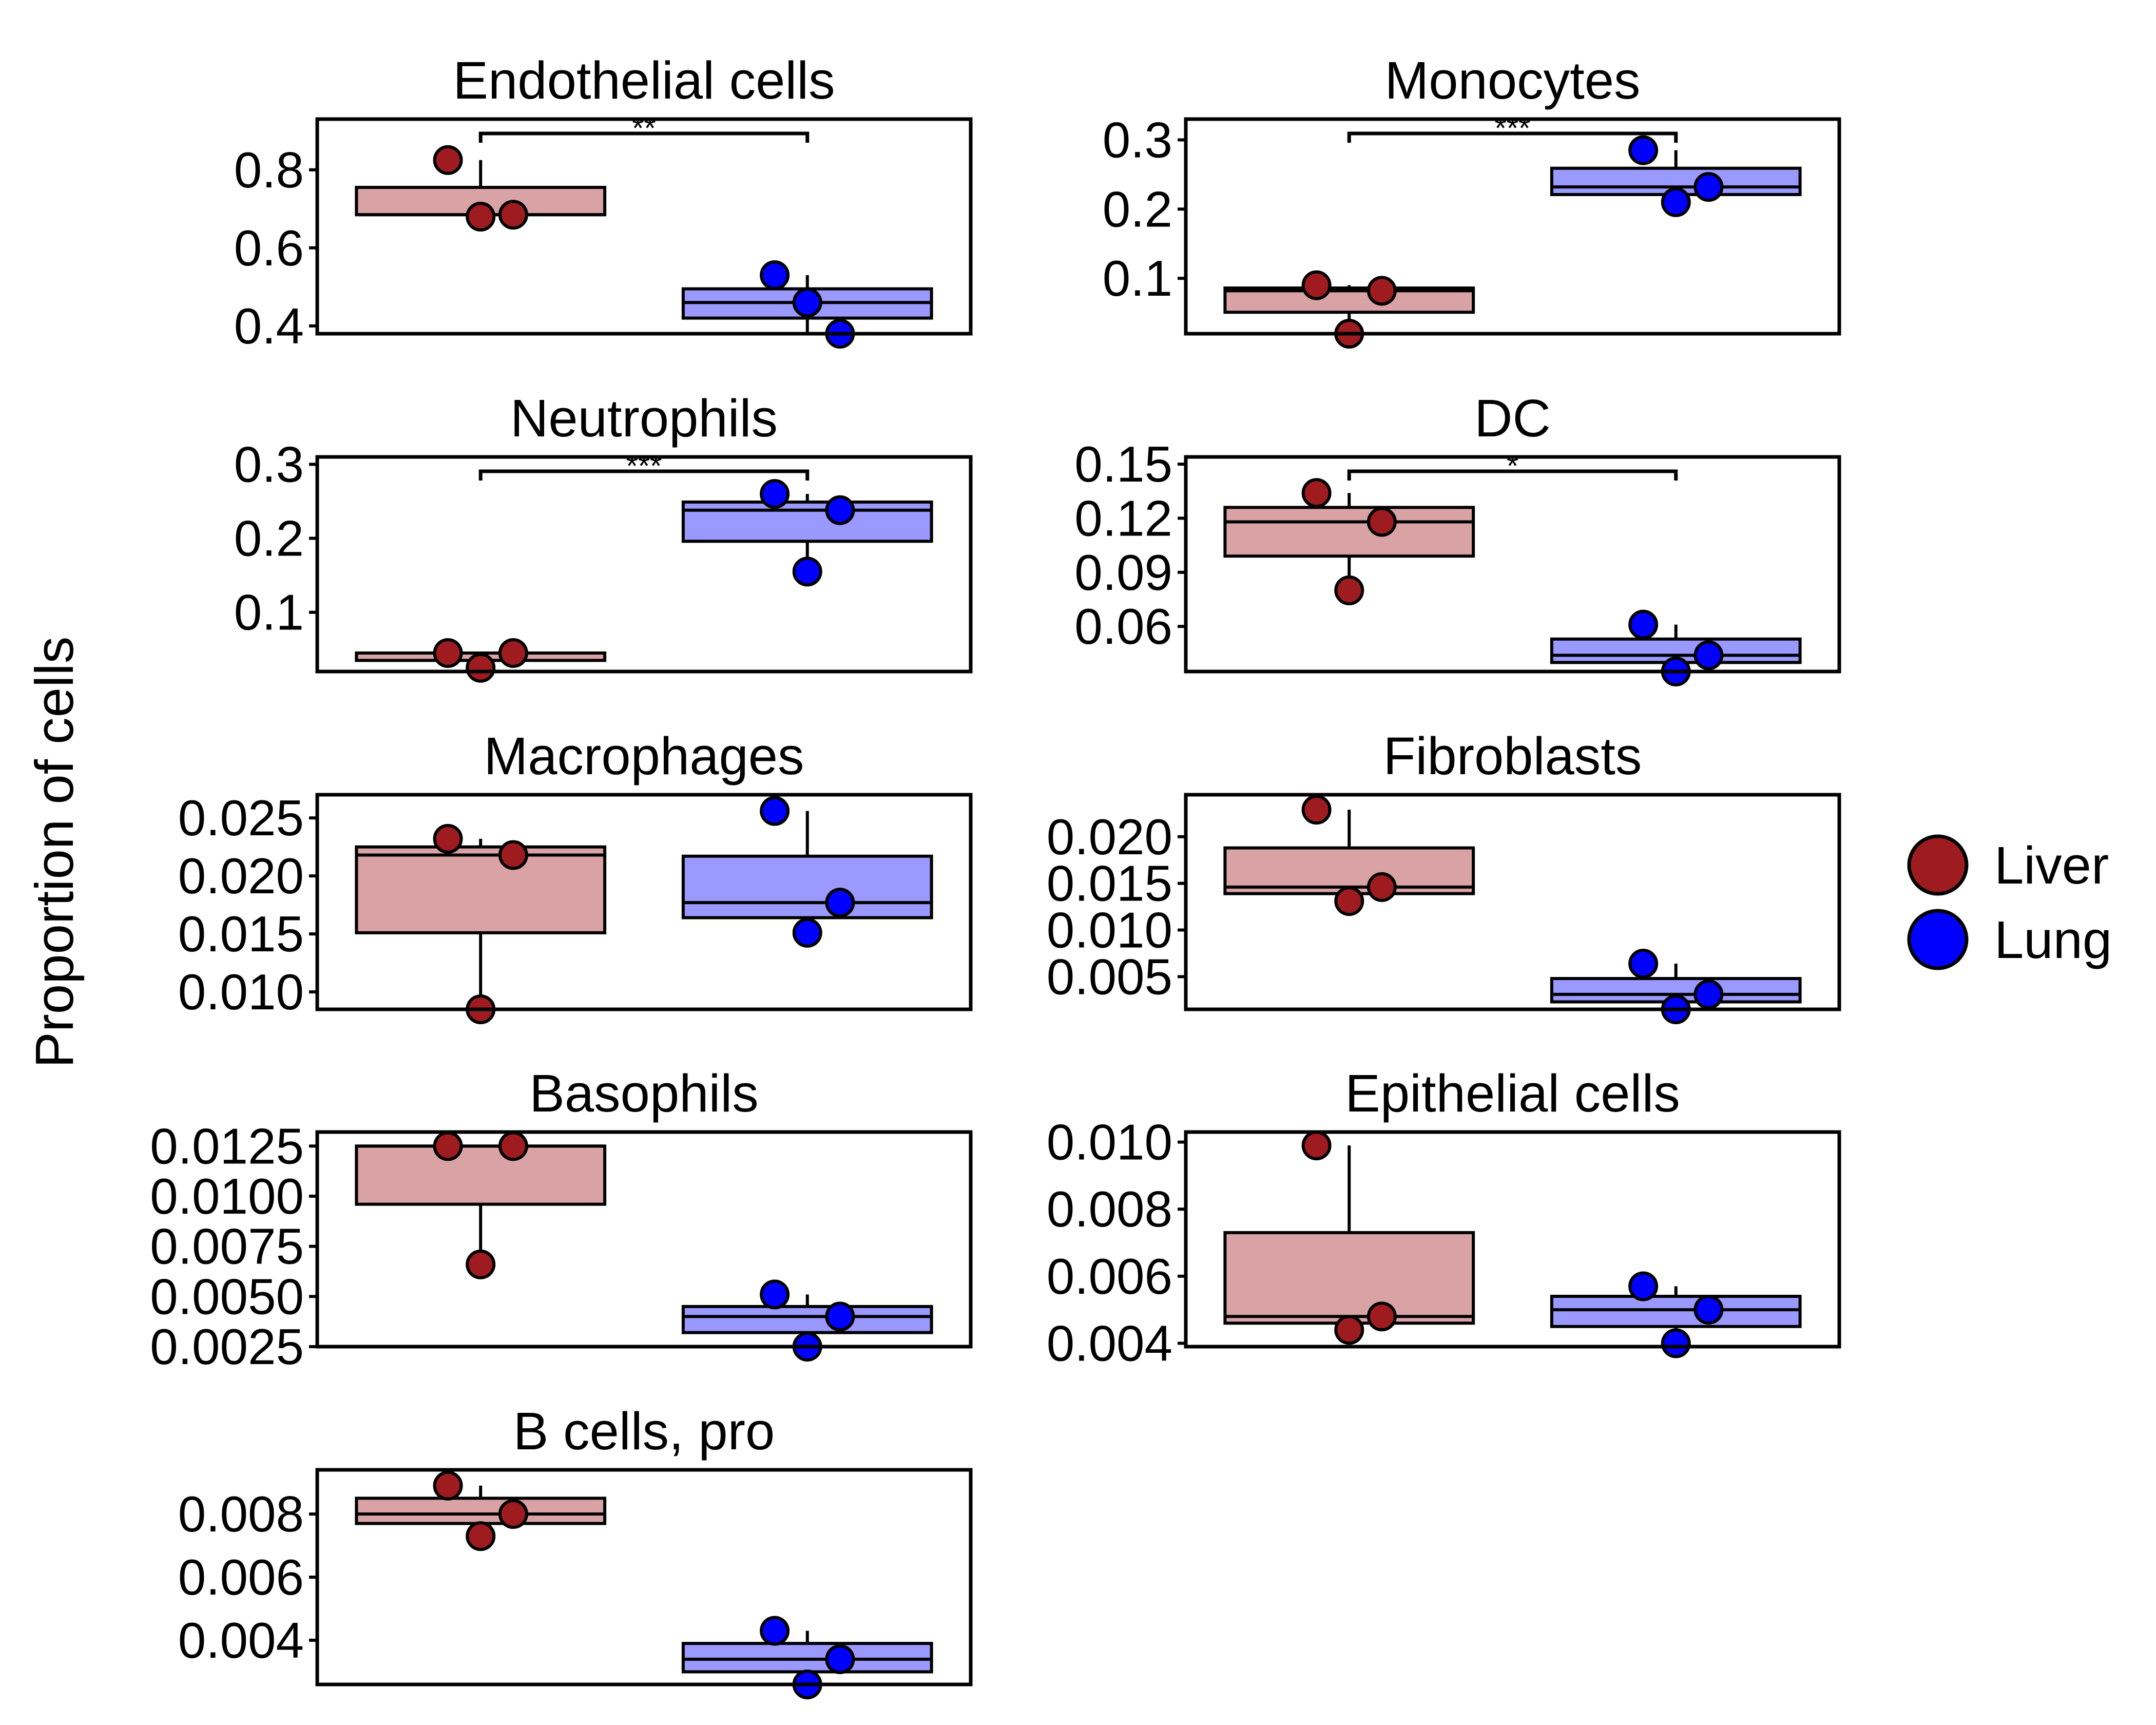 This screenshot has height=1725, width=2156. I want to click on y-tick-label: 0.06, so click(1123, 626).